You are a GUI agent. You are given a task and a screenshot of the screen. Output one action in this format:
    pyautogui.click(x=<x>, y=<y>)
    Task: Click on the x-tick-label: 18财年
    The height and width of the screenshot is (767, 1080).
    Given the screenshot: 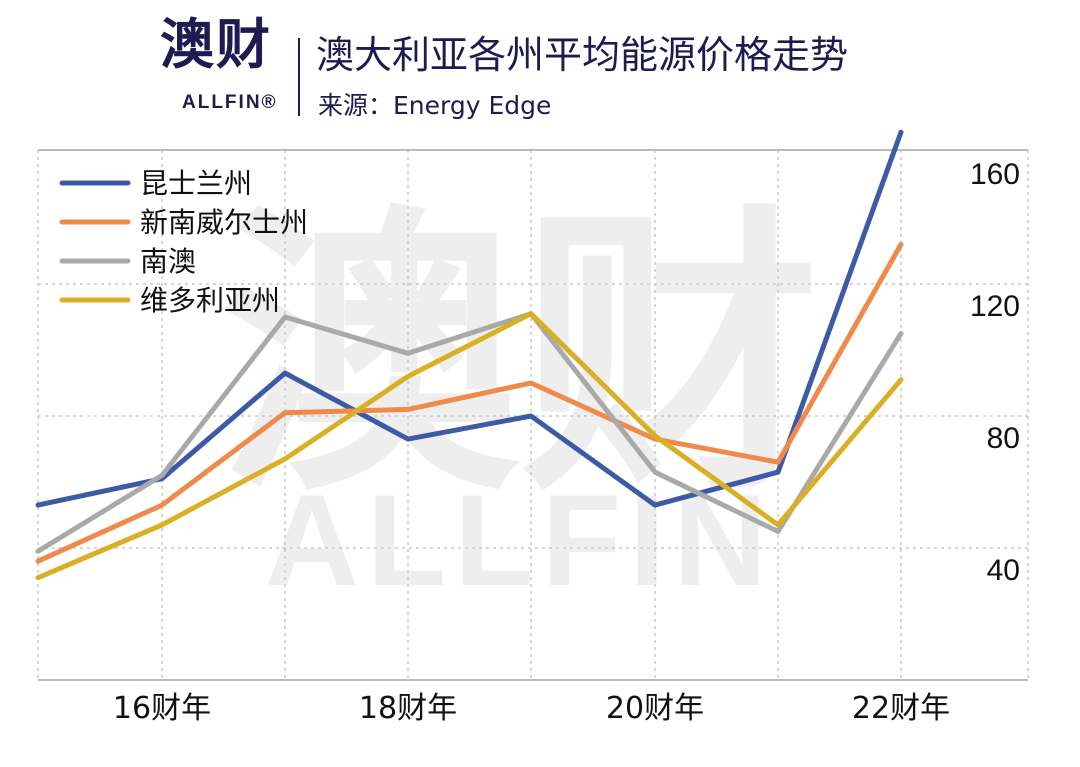 What is the action you would take?
    pyautogui.click(x=408, y=708)
    